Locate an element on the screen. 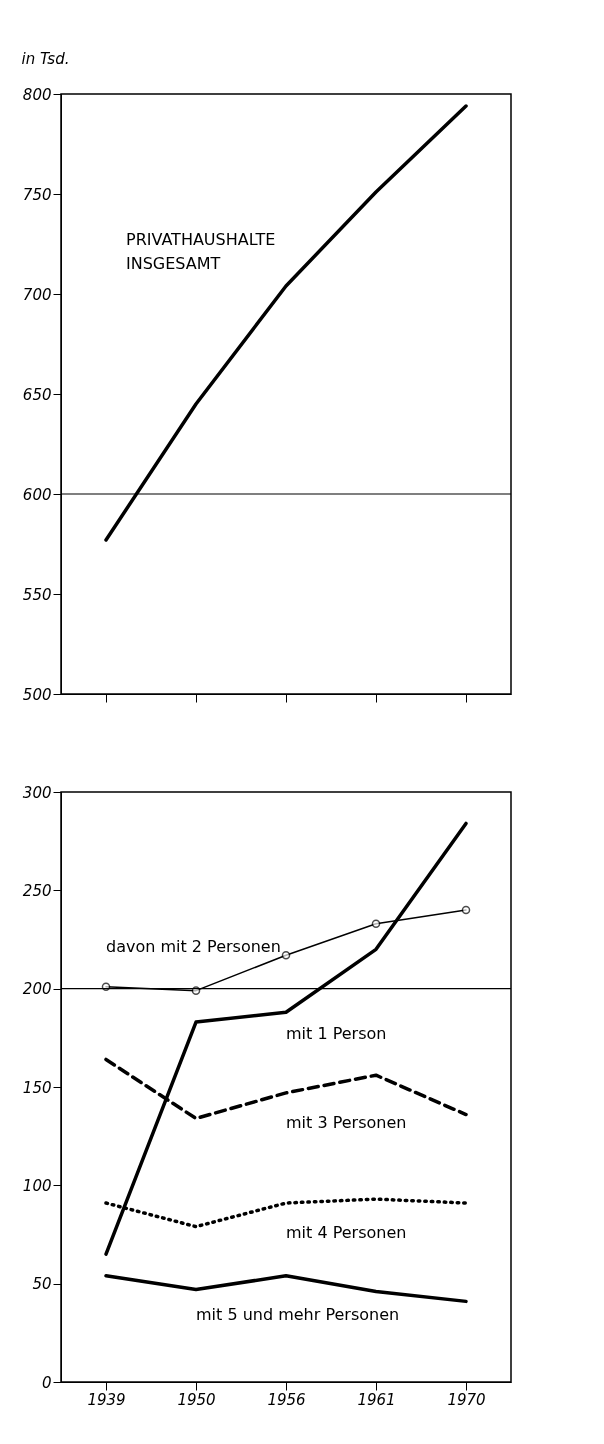  x-tick-label: 1950 is located at coordinates (196, 1399).